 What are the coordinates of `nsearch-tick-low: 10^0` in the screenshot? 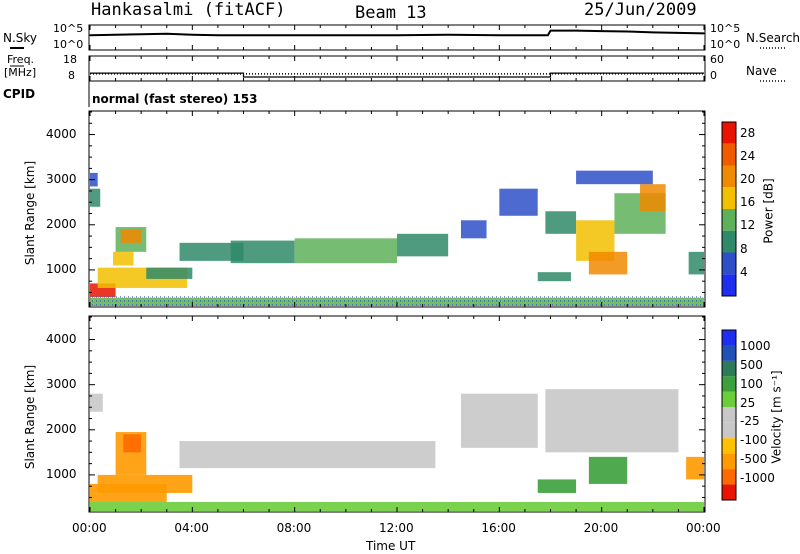 It's located at (725, 44).